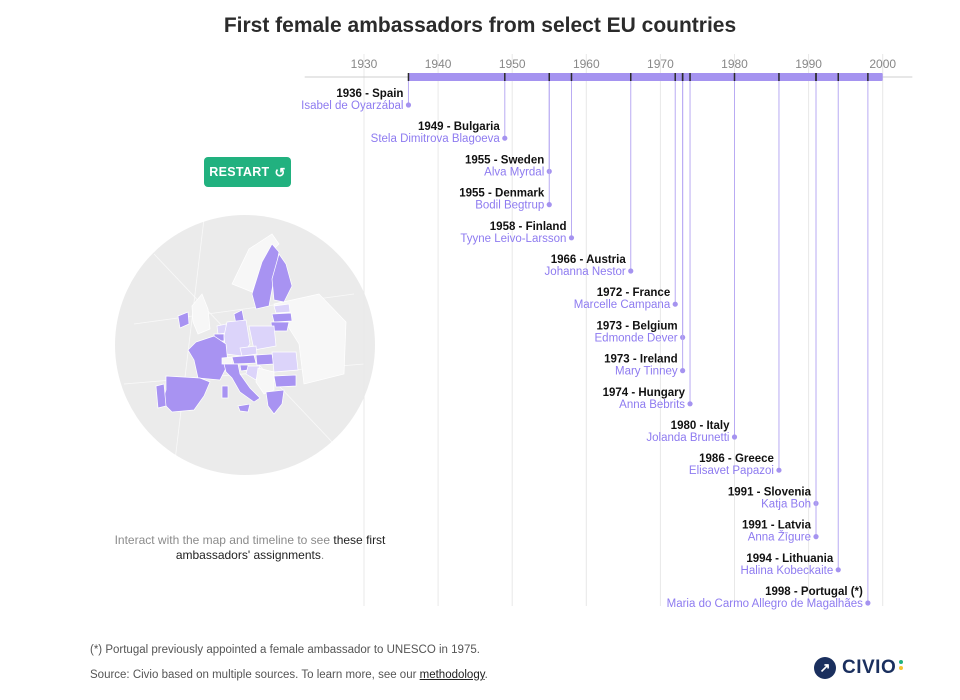 Image resolution: width=960 pixels, height=700 pixels. What do you see at coordinates (808, 64) in the screenshot?
I see `x-tick-label-1990: 1990` at bounding box center [808, 64].